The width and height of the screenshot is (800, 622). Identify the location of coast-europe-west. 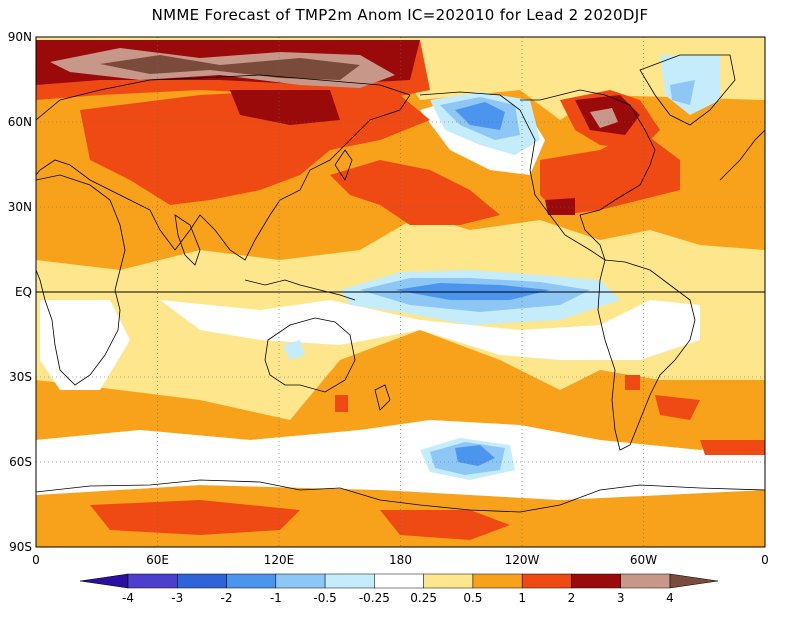
(742, 155).